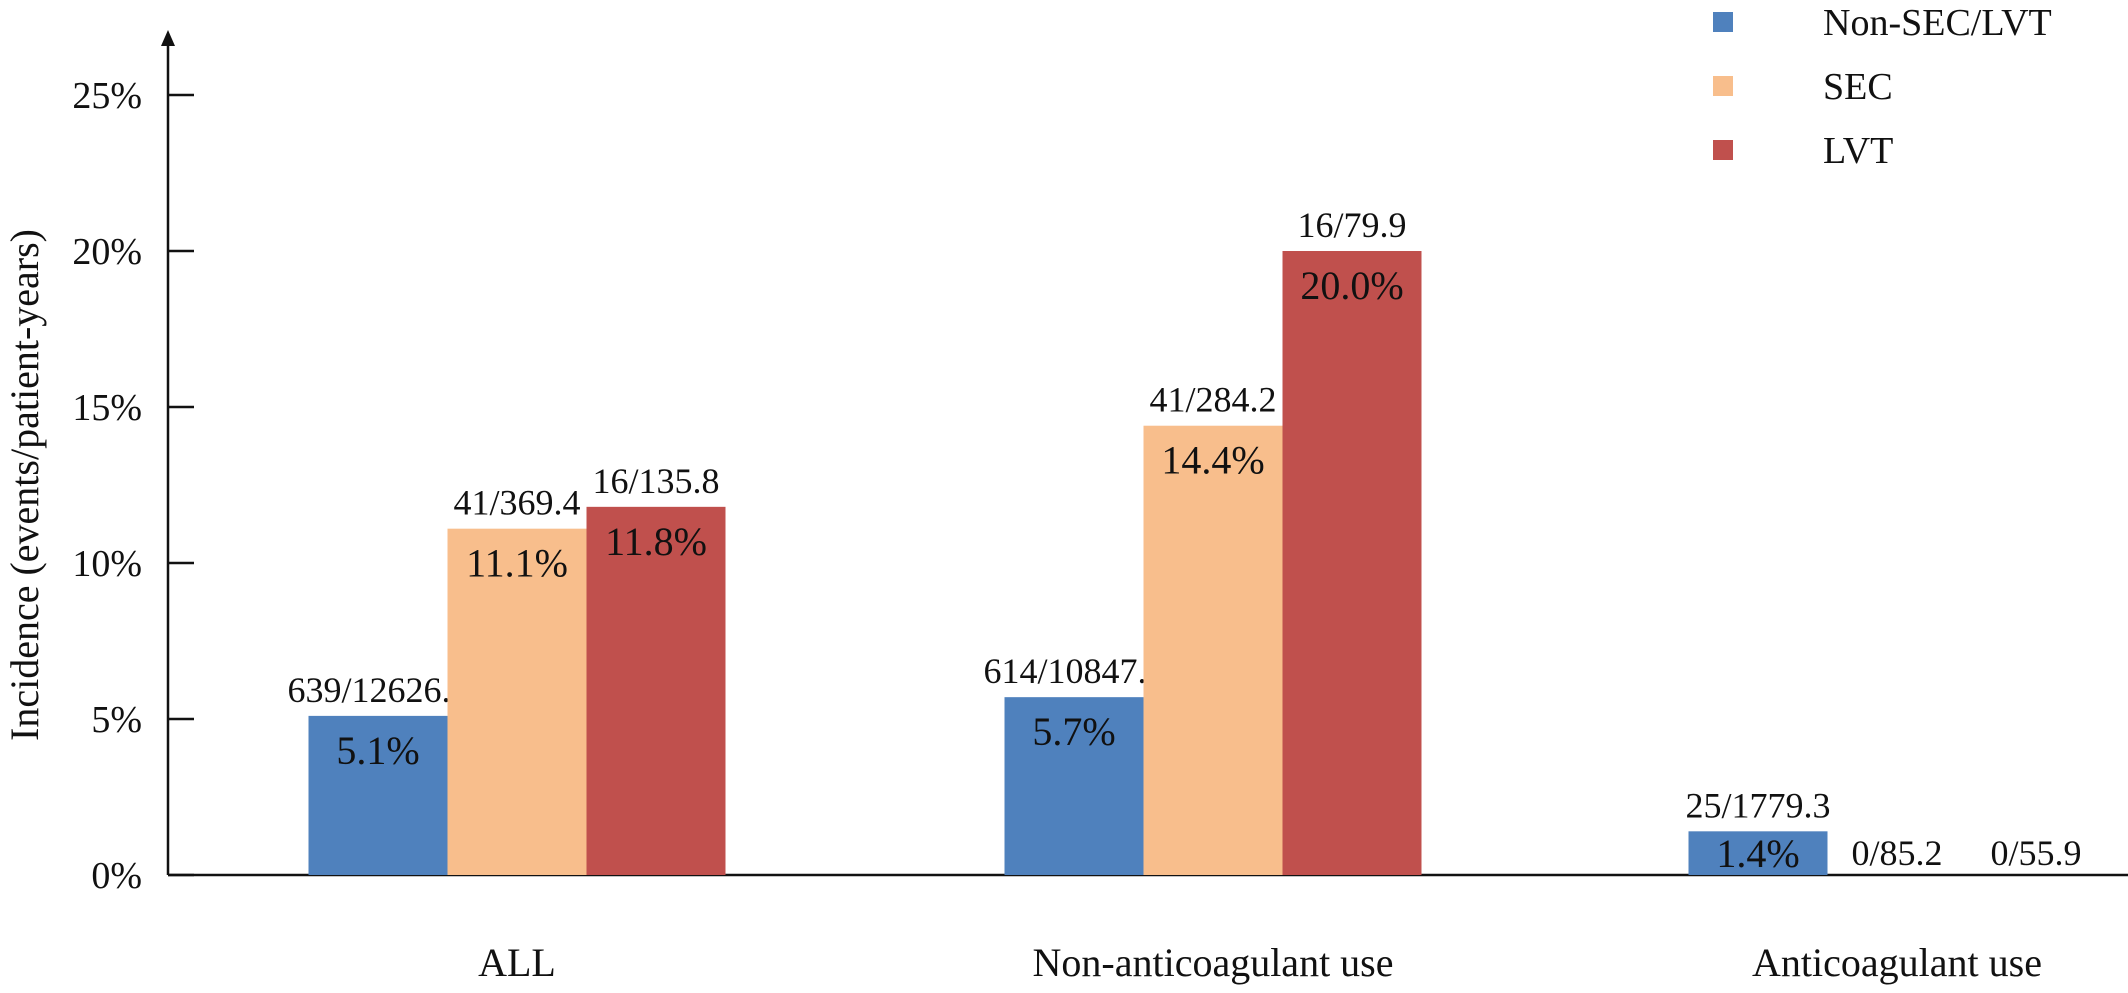 This screenshot has height=993, width=2128. What do you see at coordinates (1073, 731) in the screenshot?
I see `value-label-non-sec-lvt-non-anticoagulant-use: 5.7%` at bounding box center [1073, 731].